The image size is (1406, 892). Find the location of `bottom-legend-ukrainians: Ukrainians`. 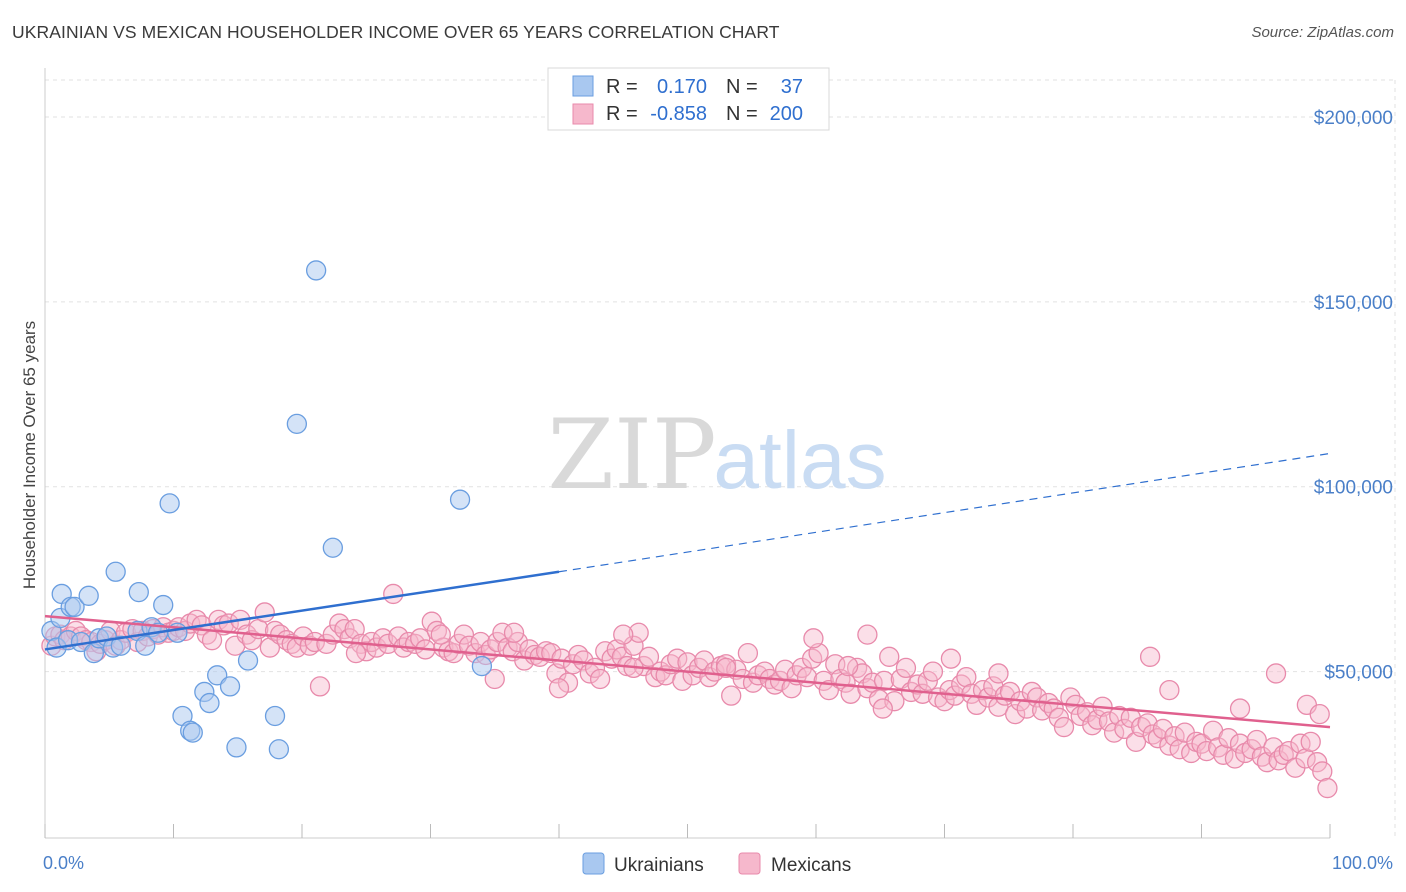

bottom-legend-ukrainians: Ukrainians is located at coordinates (659, 865).